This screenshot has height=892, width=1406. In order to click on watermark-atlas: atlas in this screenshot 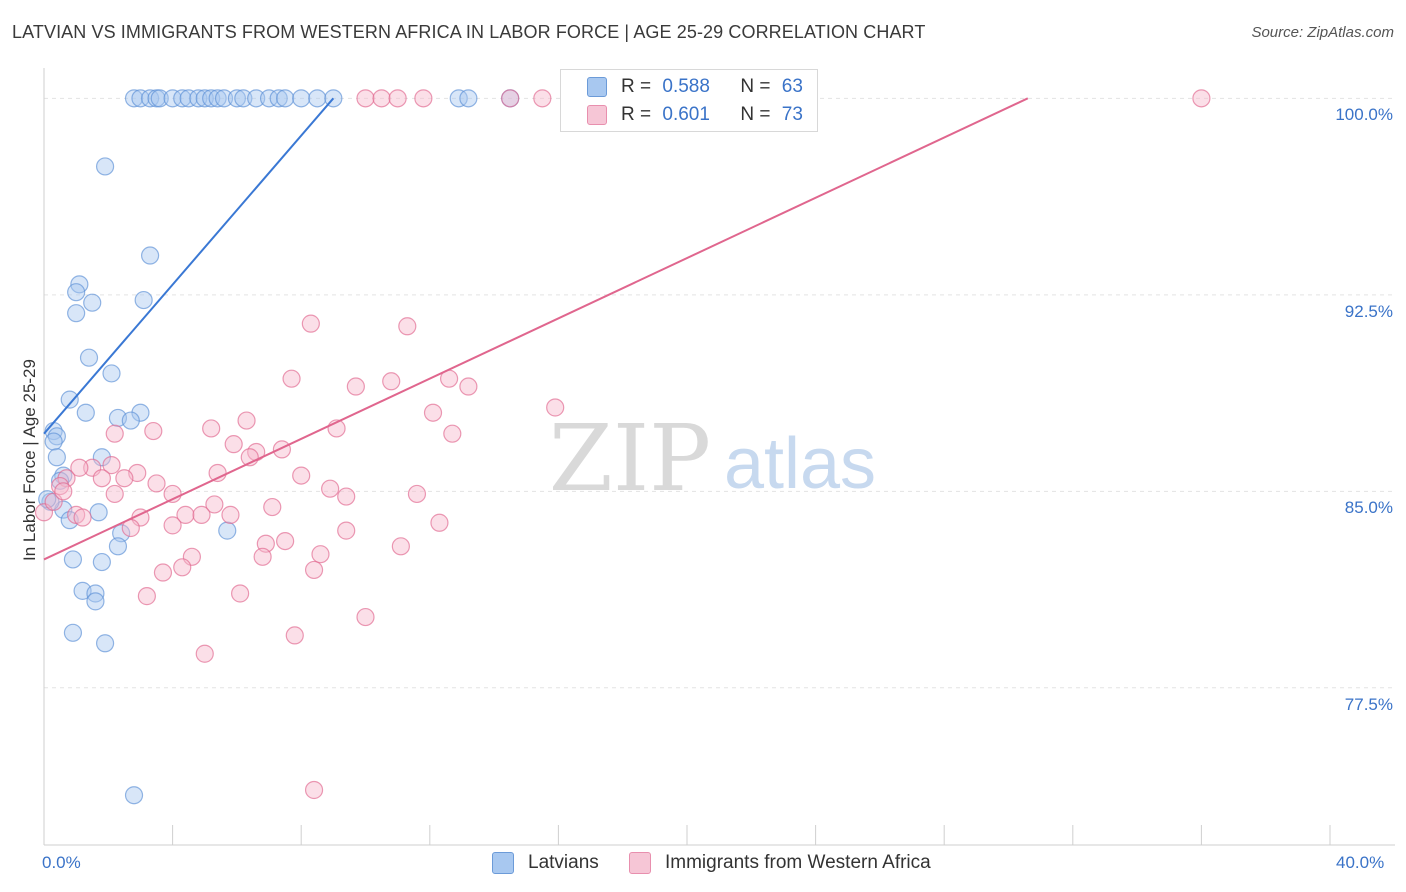, I will do `click(800, 464)`.